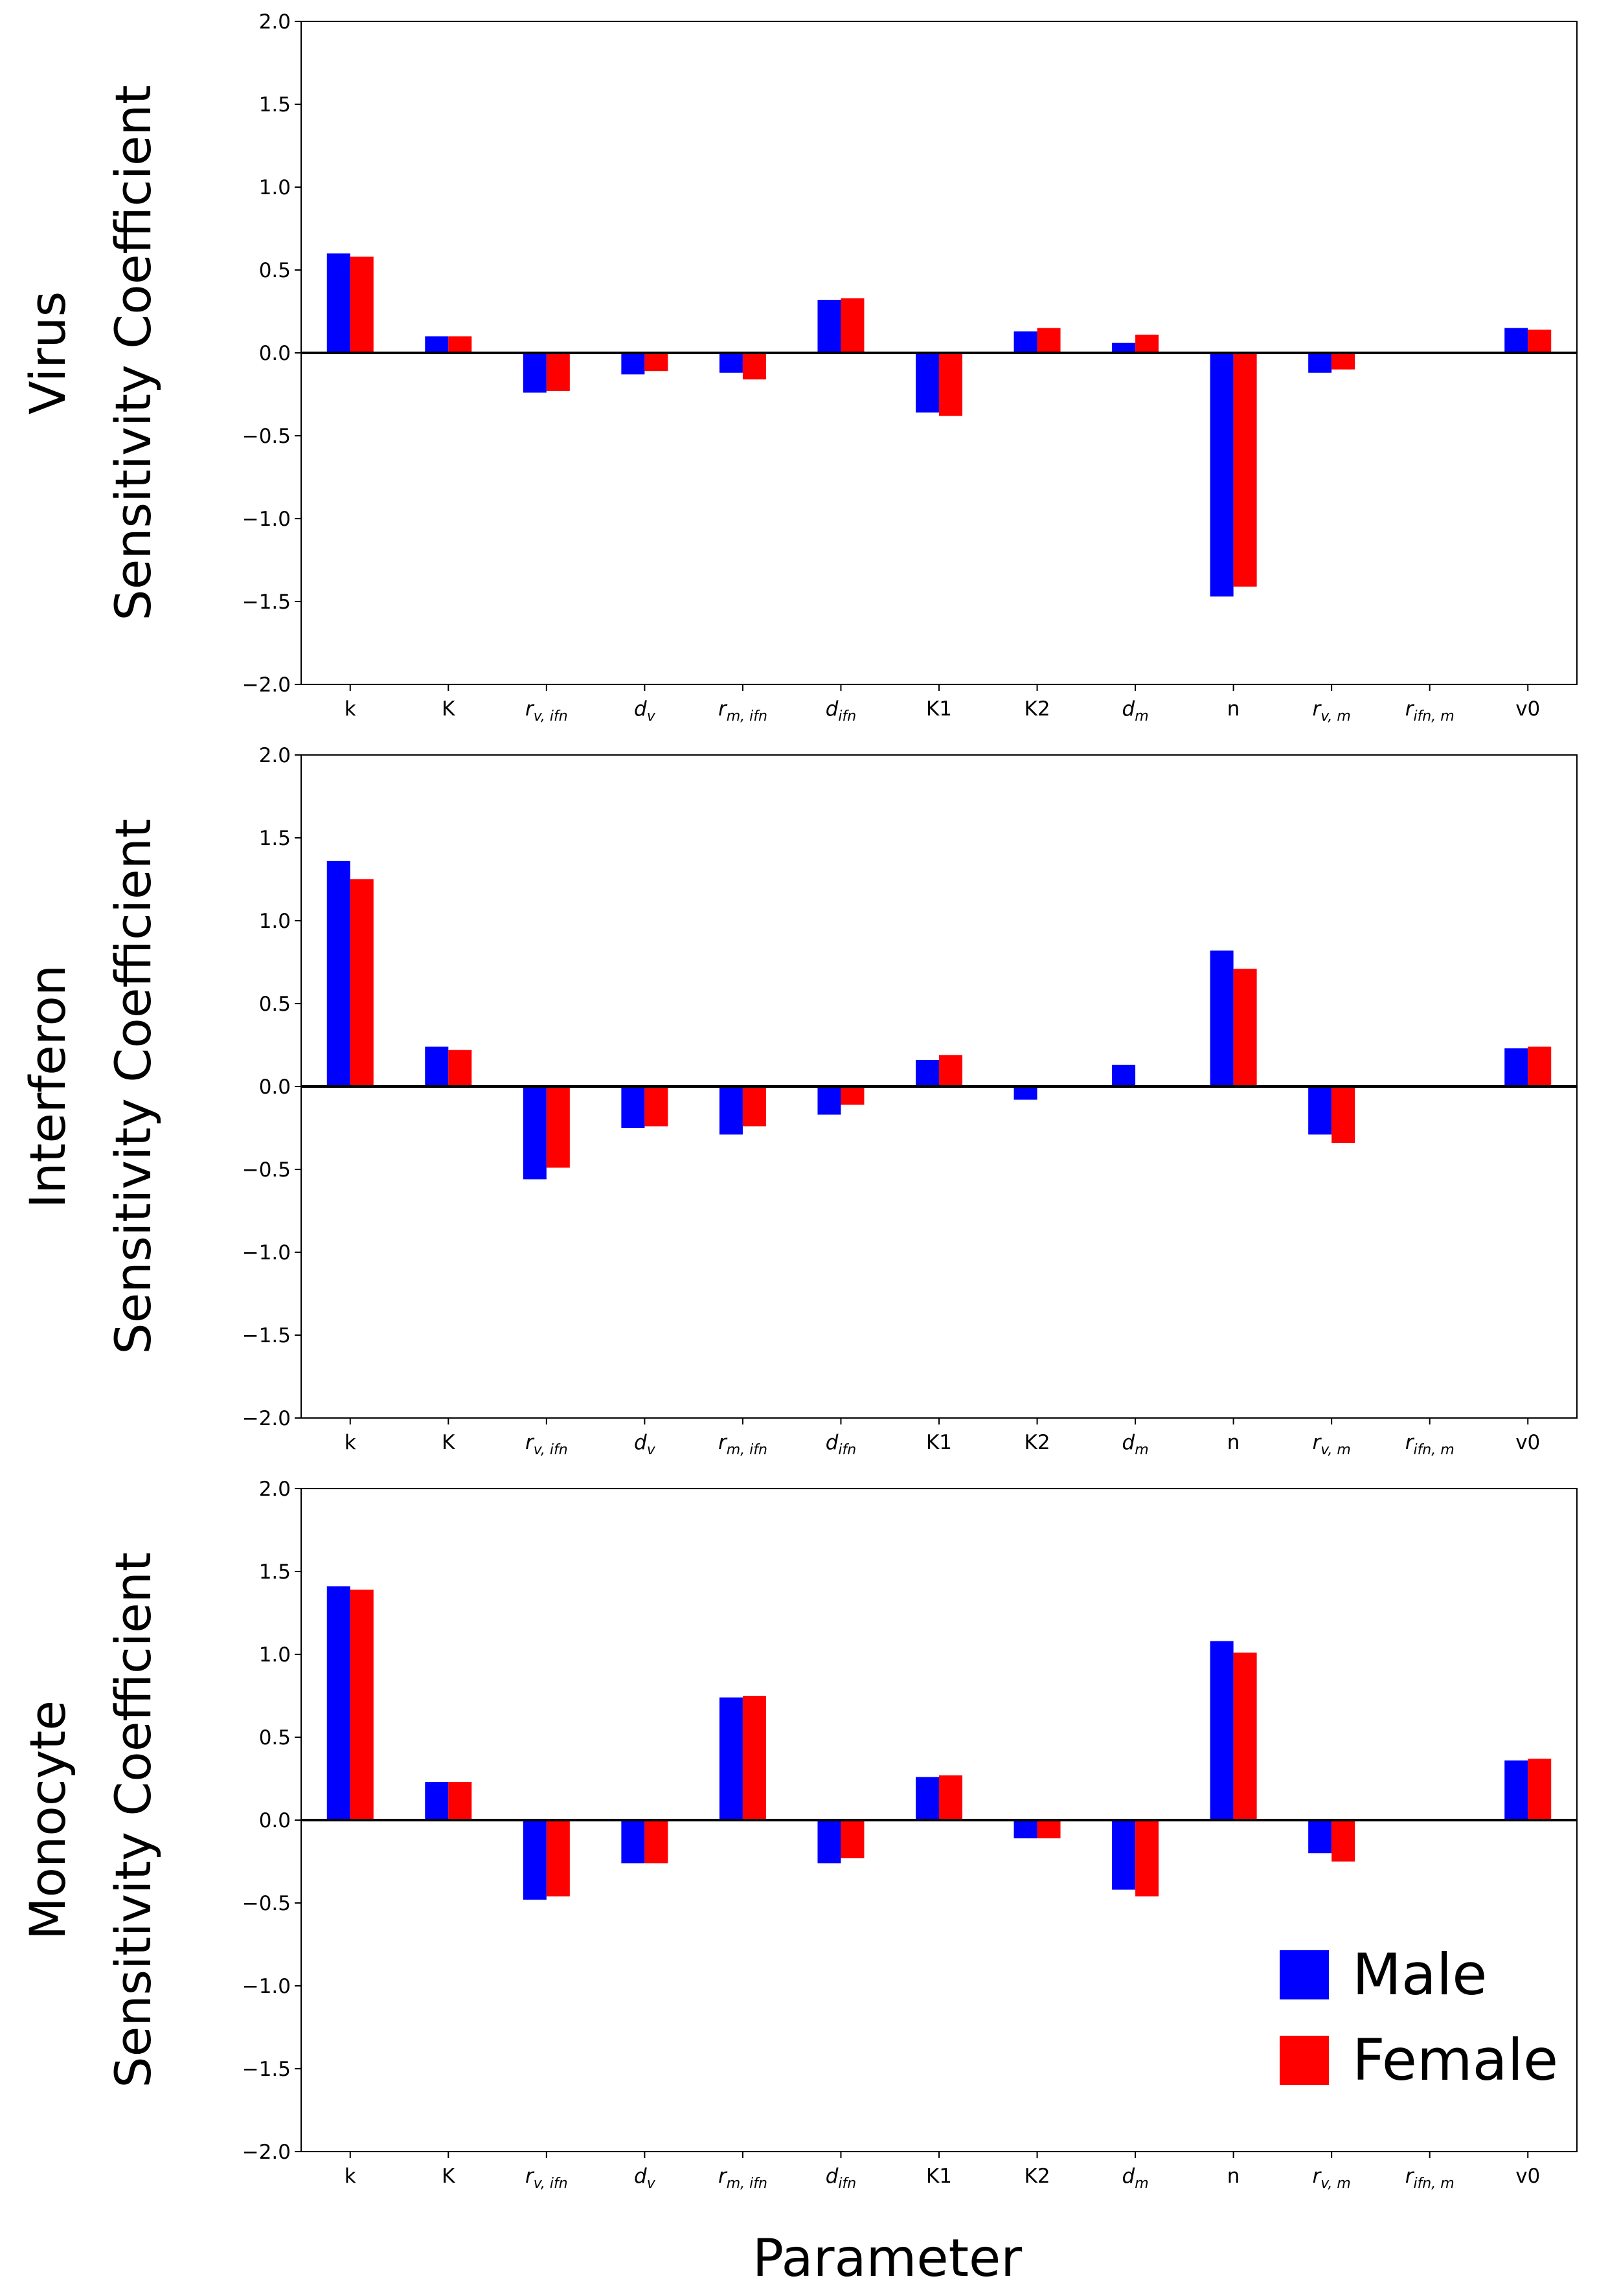 The width and height of the screenshot is (1597, 2296). Describe the element at coordinates (887, 2258) in the screenshot. I see `x-axis-title: Parameter` at that location.